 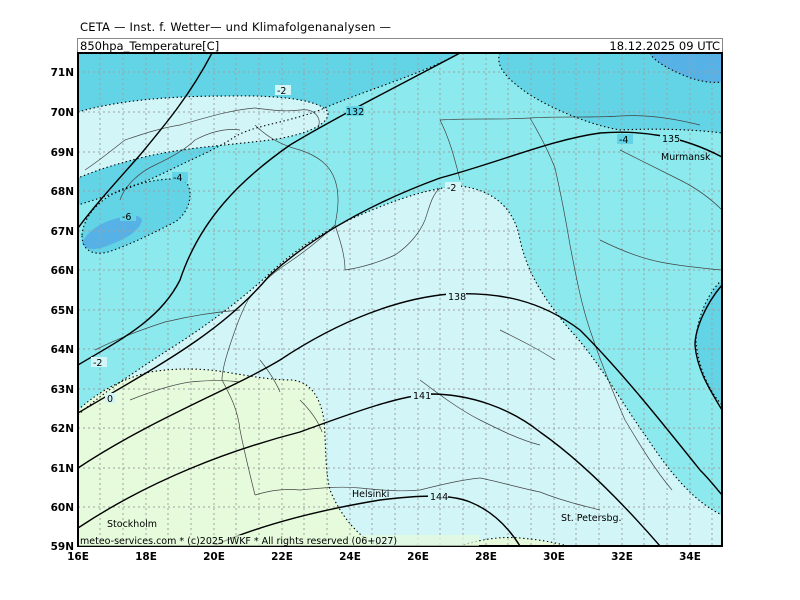 What do you see at coordinates (62, 153) in the screenshot?
I see `lat-label: 69N` at bounding box center [62, 153].